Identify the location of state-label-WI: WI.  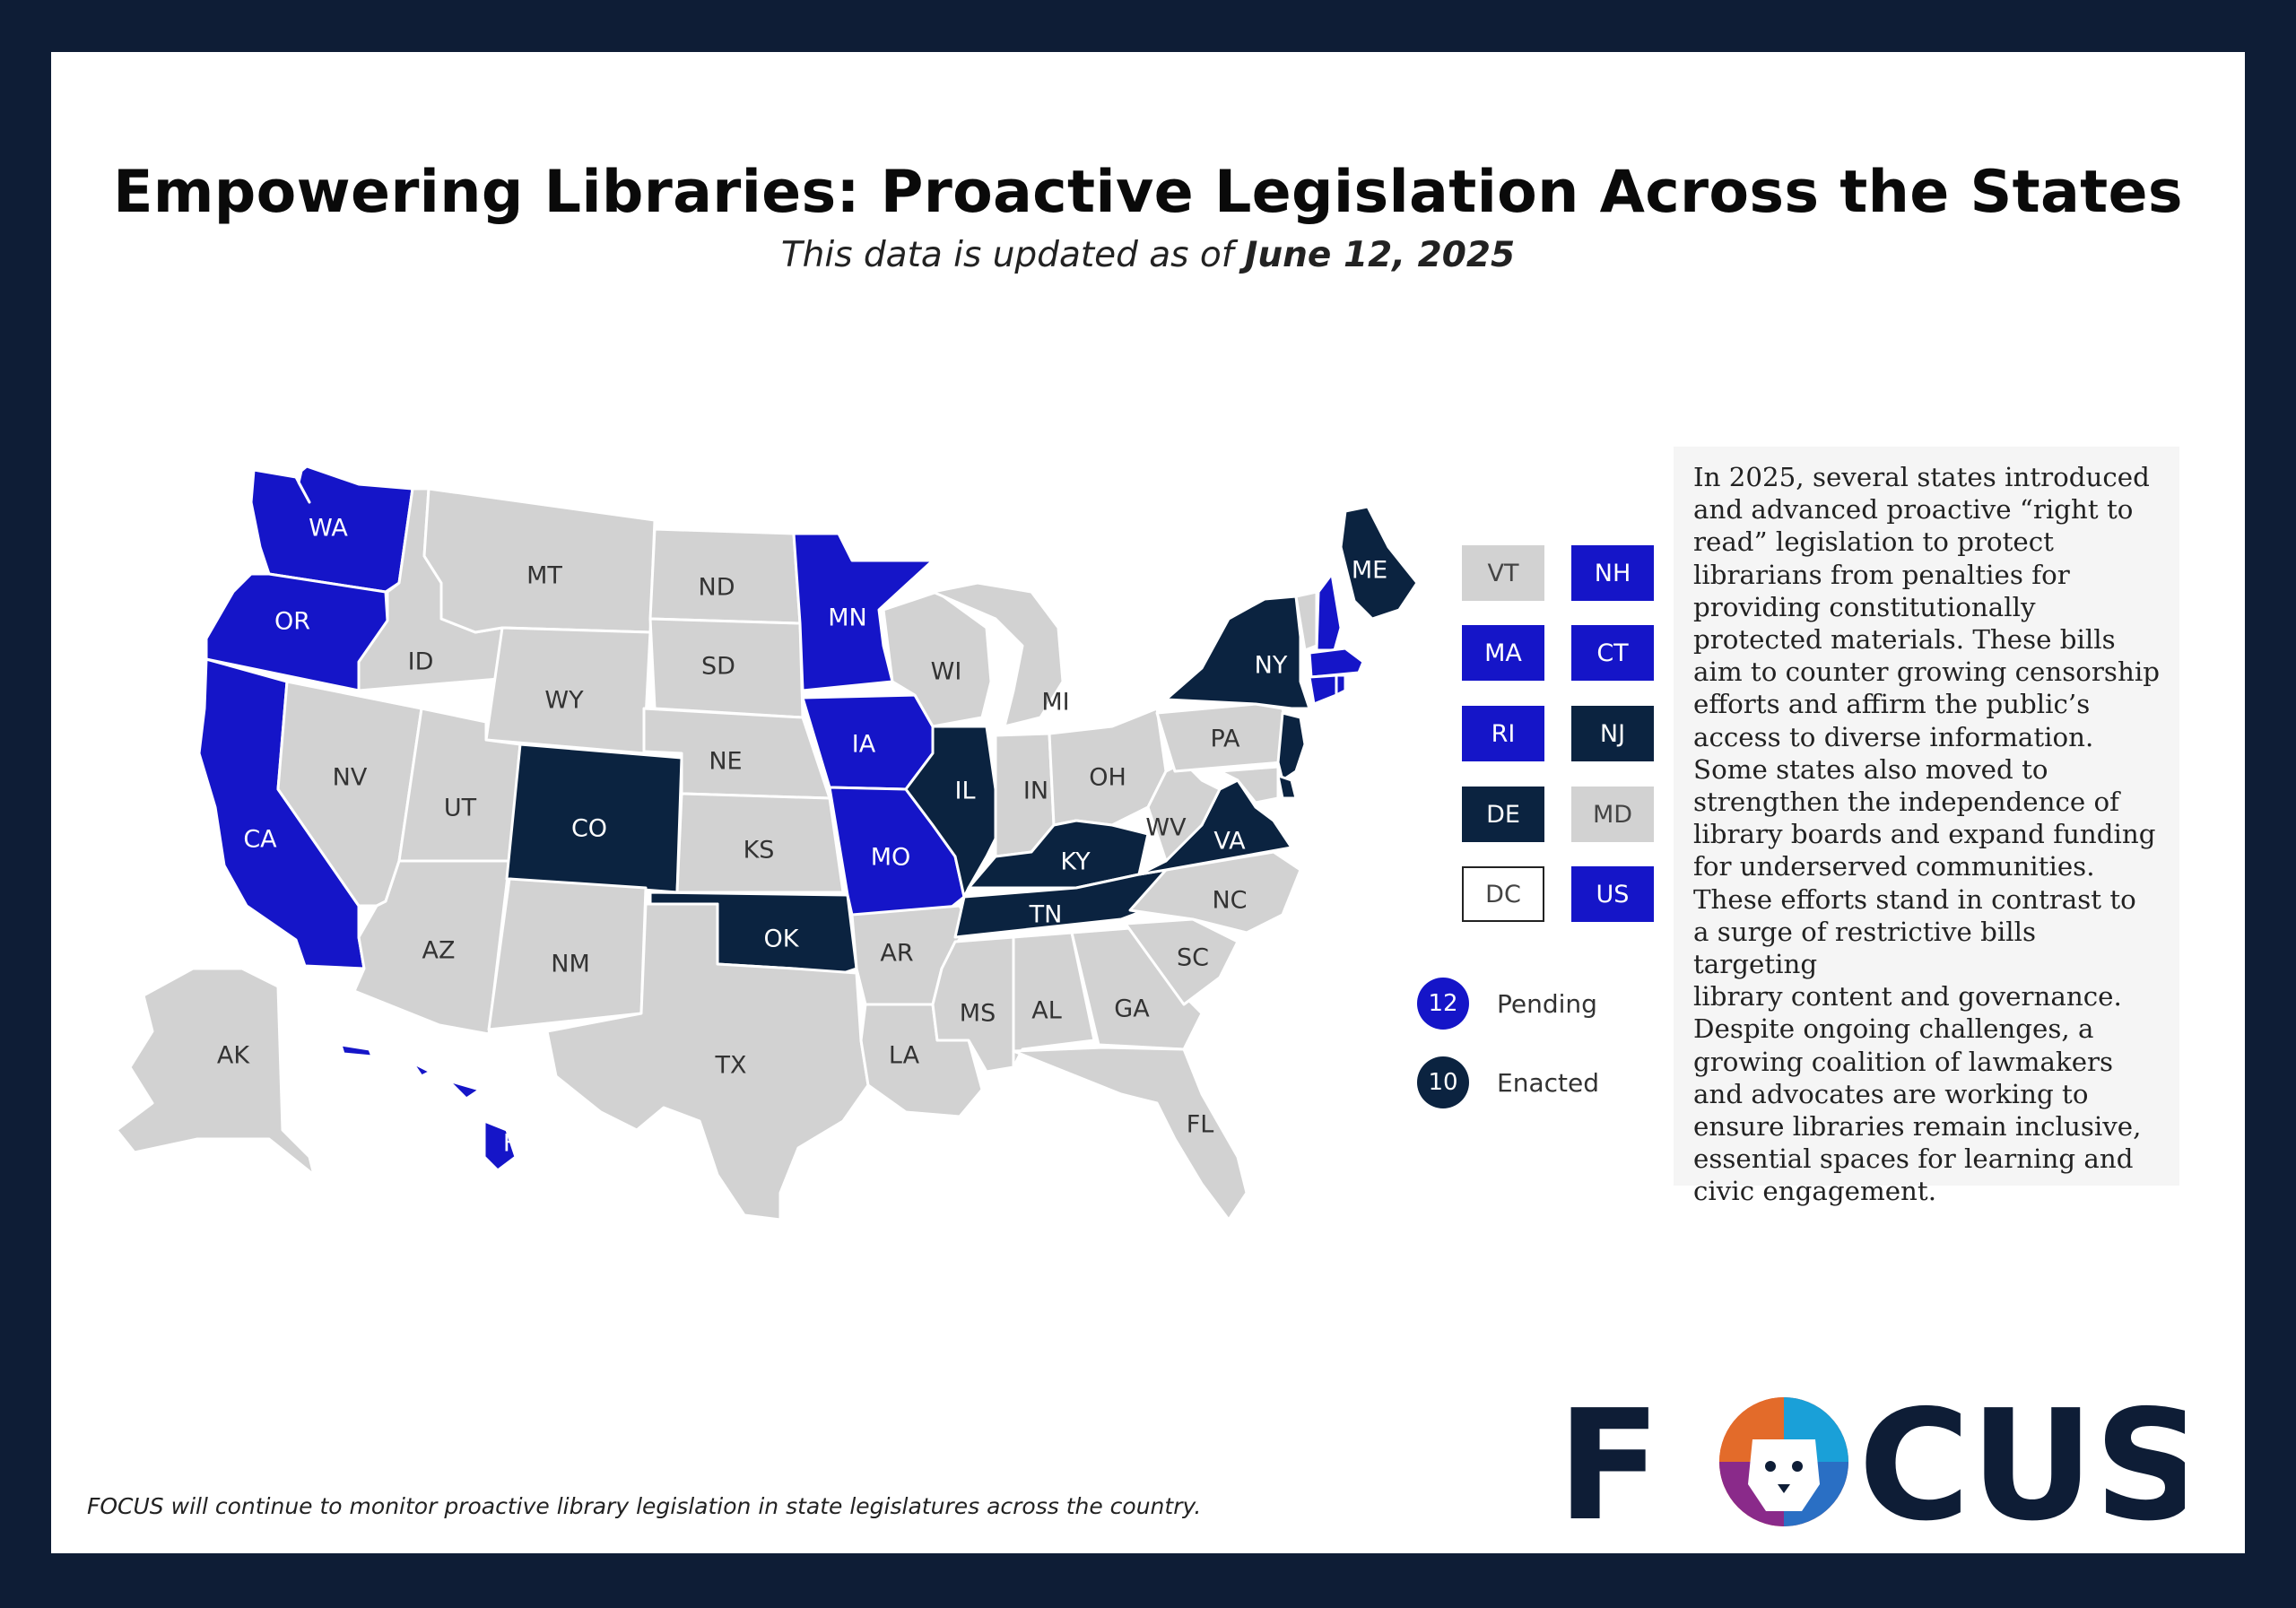
(946, 672).